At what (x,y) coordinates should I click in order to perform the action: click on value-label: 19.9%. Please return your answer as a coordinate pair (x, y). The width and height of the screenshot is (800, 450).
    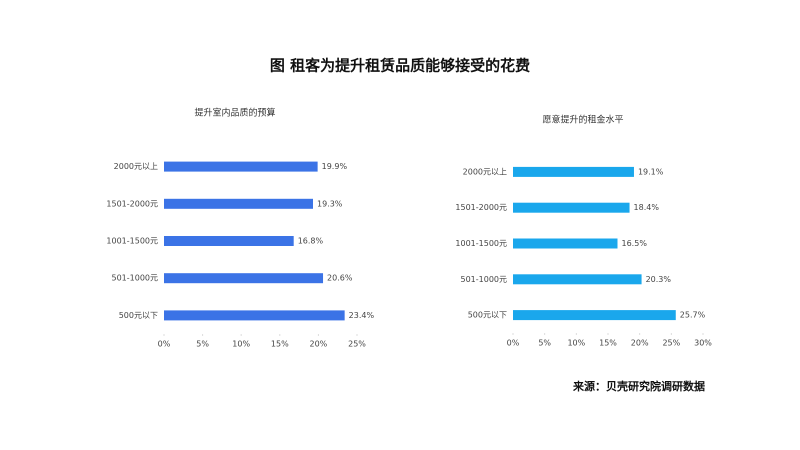
    Looking at the image, I should click on (335, 166).